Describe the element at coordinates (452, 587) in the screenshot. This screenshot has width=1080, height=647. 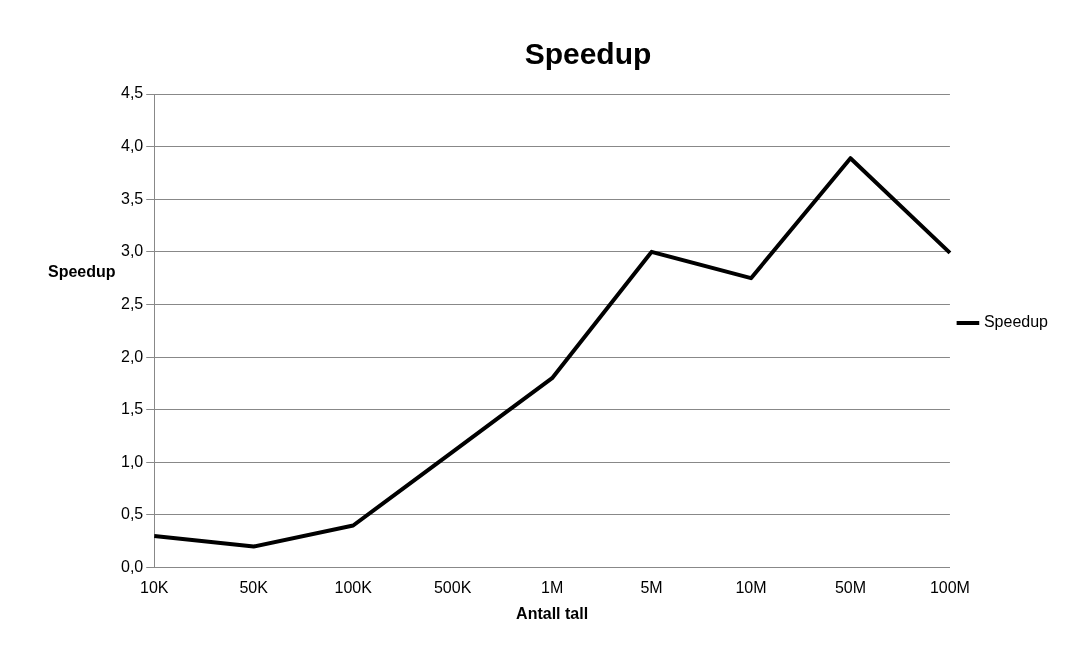
I see `x-tick-label: 500K` at that location.